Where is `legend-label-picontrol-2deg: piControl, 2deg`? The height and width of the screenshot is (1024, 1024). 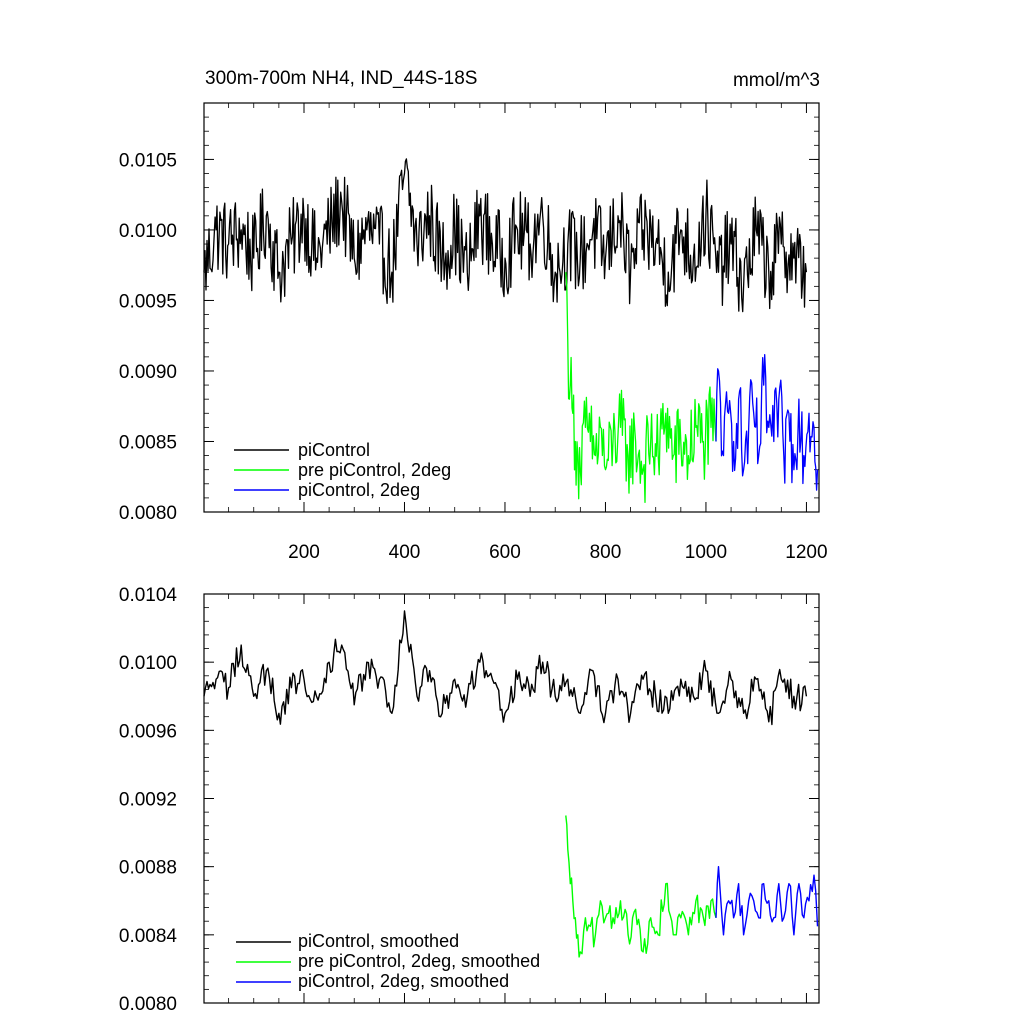
legend-label-picontrol-2deg: piControl, 2deg is located at coordinates (359, 490).